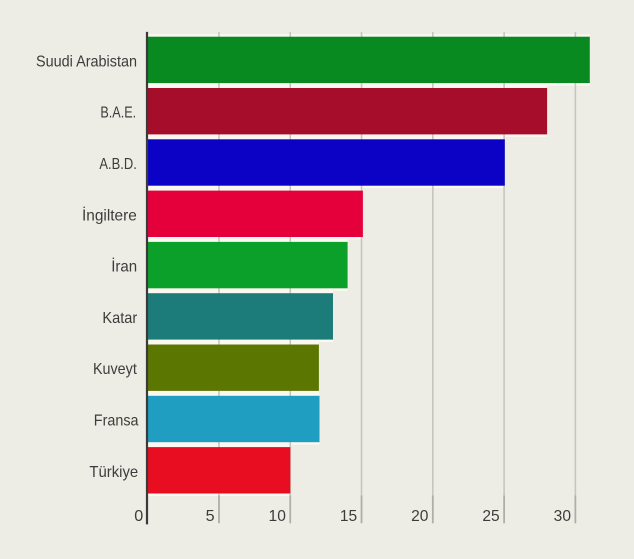 The image size is (634, 559). Describe the element at coordinates (117, 164) in the screenshot. I see `svg-text: A.B.D.` at that location.